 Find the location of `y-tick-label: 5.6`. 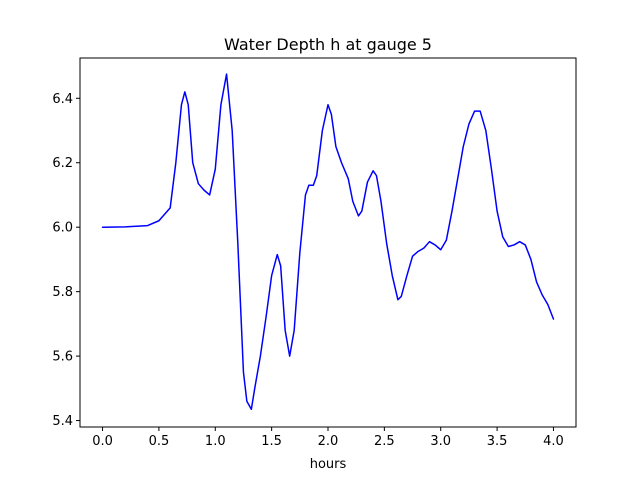

y-tick-label: 5.6 is located at coordinates (62, 357).